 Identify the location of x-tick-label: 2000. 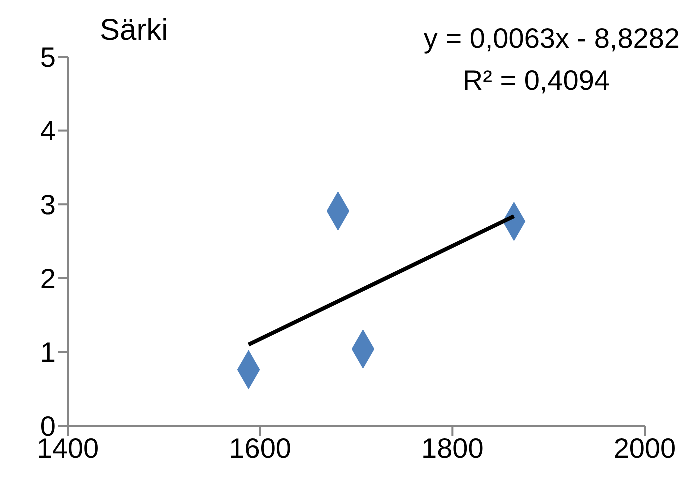
(645, 448).